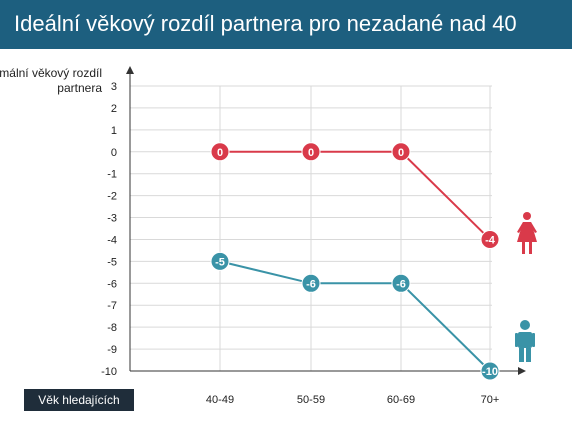 Image resolution: width=572 pixels, height=426 pixels. I want to click on y-tick-label: -8, so click(112, 328).